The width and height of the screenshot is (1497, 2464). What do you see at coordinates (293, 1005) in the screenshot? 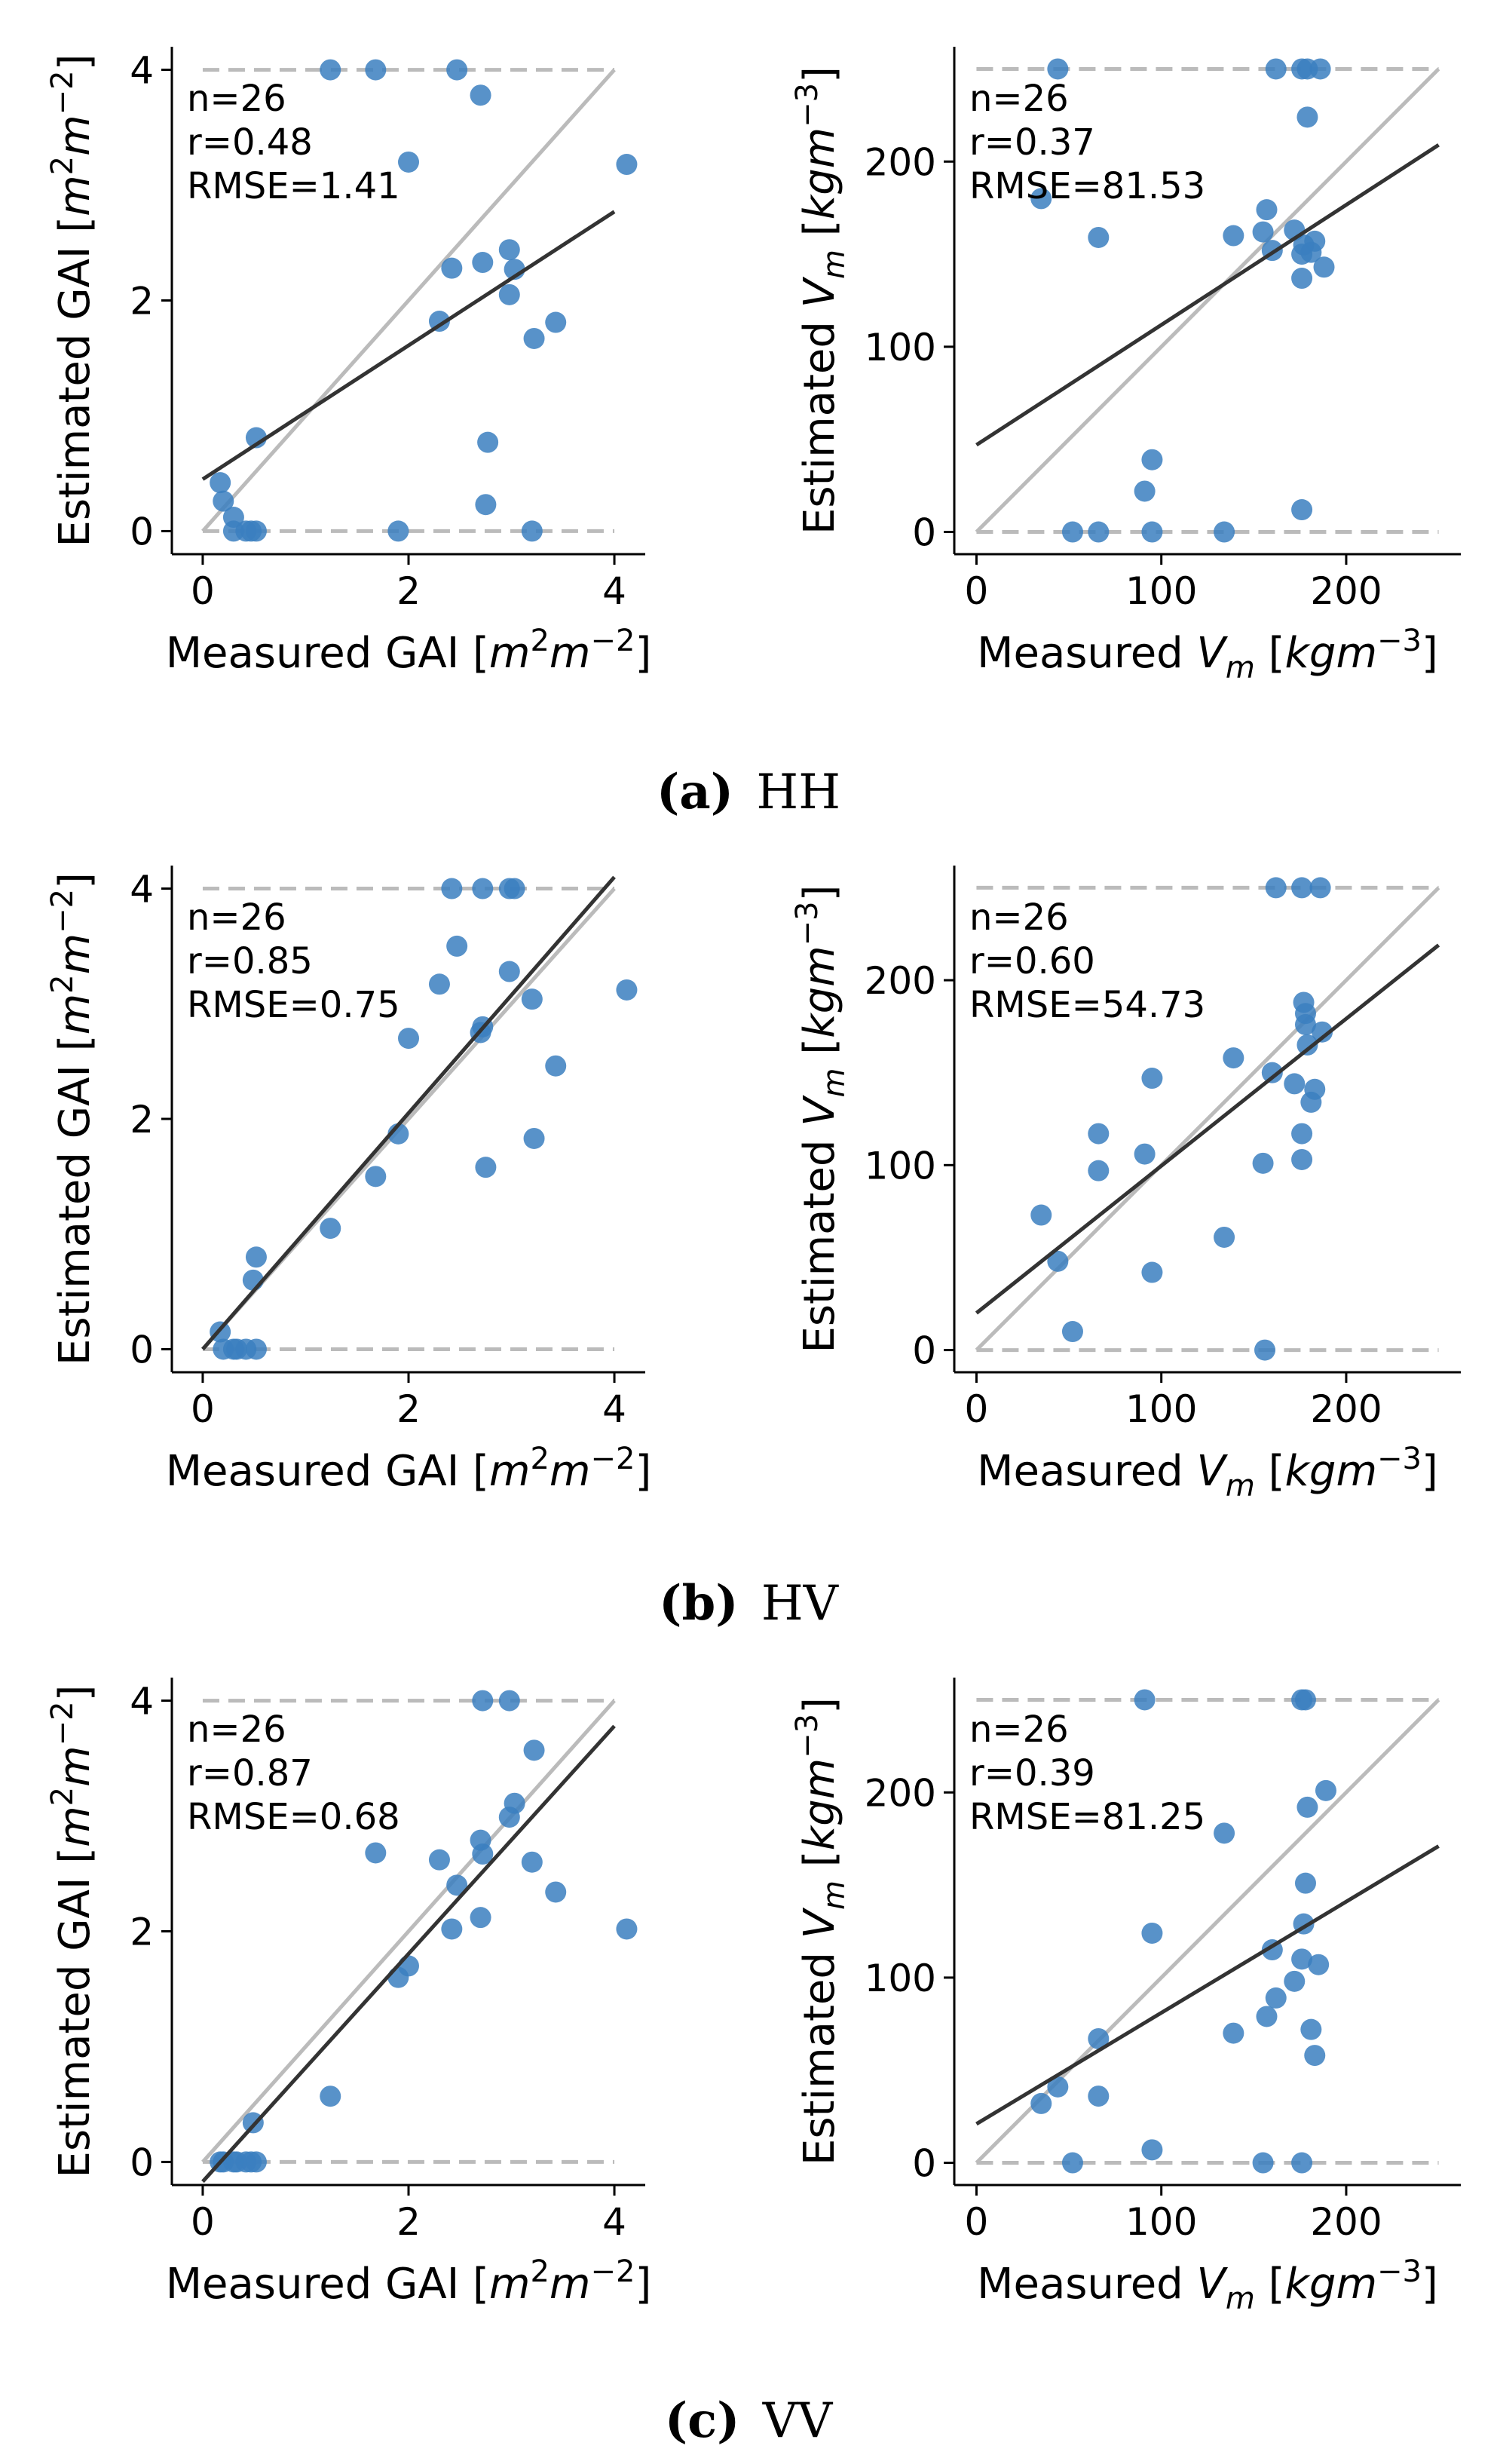
I see `stats-line: RMSE=0.75` at bounding box center [293, 1005].